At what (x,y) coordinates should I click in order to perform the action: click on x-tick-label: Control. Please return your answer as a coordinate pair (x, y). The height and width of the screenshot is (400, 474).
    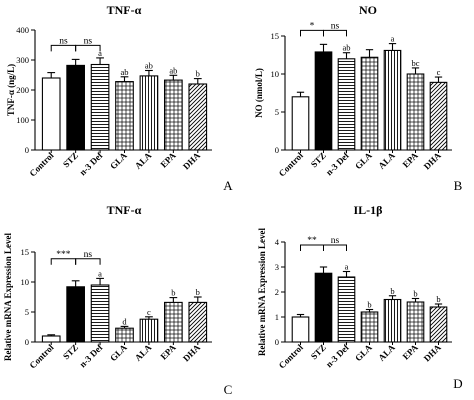
    Looking at the image, I should click on (41, 356).